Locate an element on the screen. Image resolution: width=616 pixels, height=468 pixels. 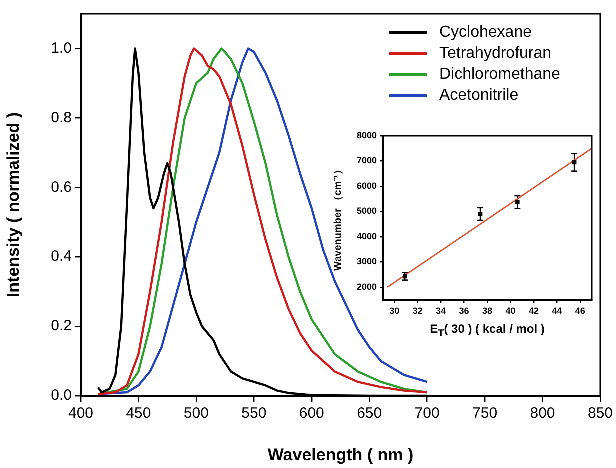
y-tick-label: 6000 is located at coordinates (366, 185).